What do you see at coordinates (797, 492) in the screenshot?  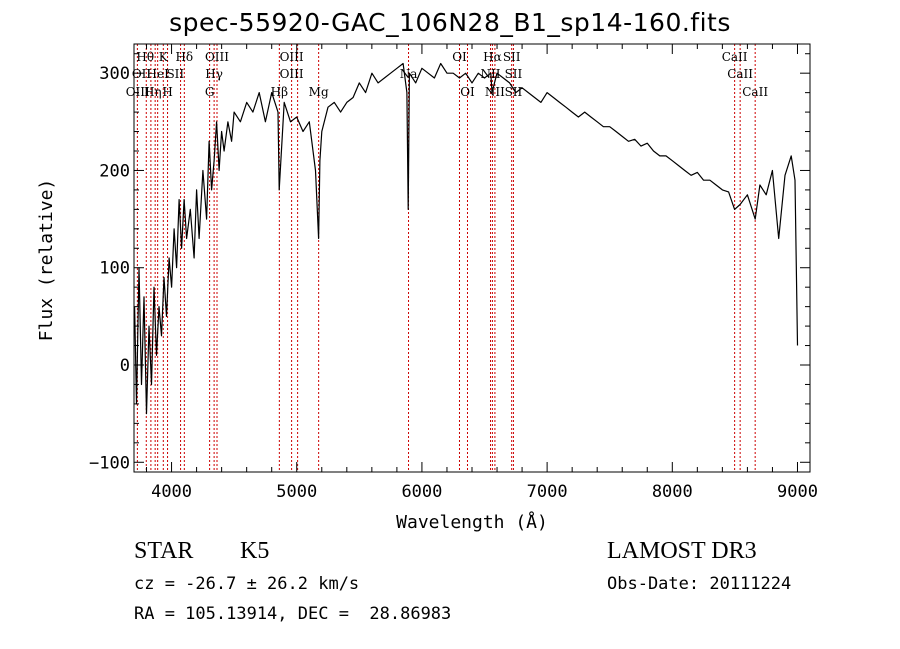 I see `x-tick-label: 9000` at bounding box center [797, 492].